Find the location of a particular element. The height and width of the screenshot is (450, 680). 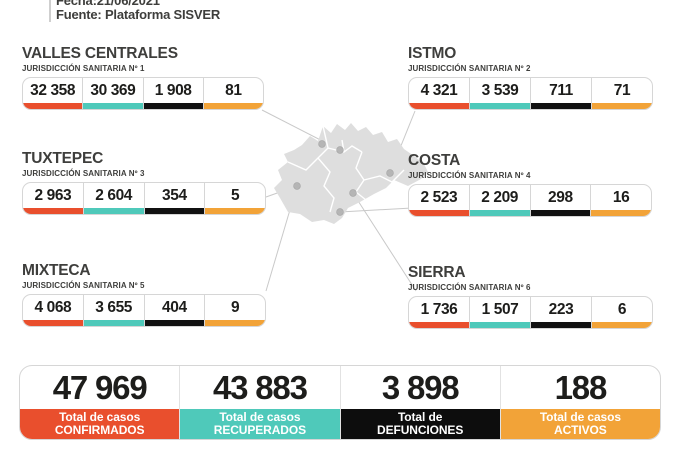

total-confirmed-value: 47 969 is located at coordinates (100, 387).